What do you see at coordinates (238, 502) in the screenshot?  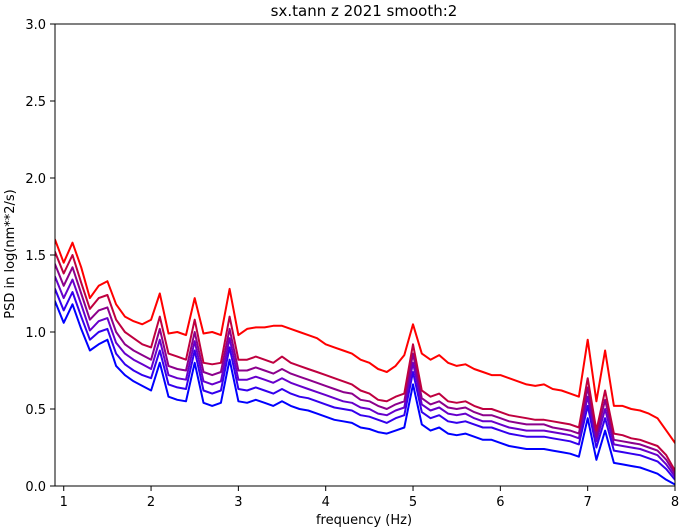 I see `x-tick-label: 3` at bounding box center [238, 502].